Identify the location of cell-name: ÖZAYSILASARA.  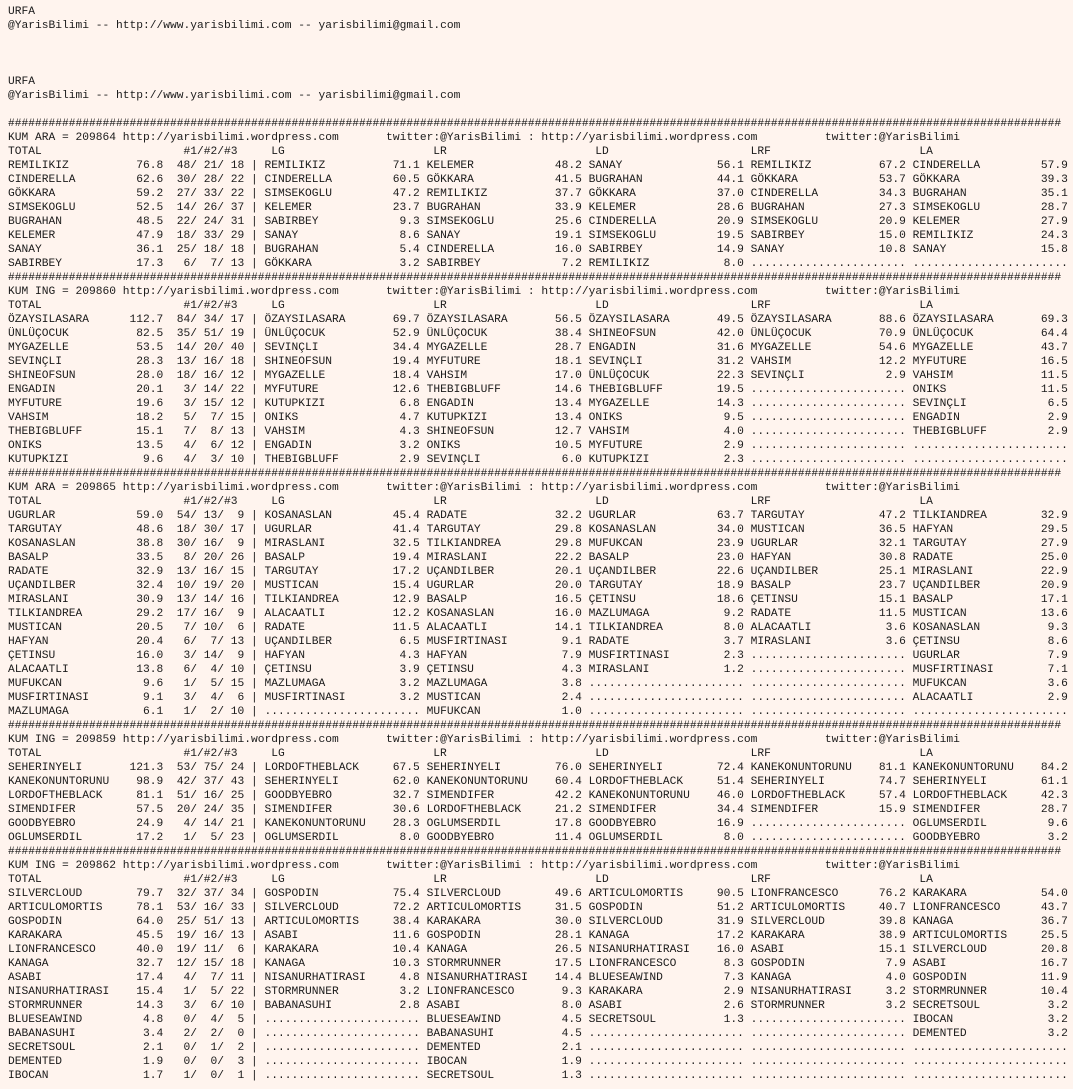
(629, 320).